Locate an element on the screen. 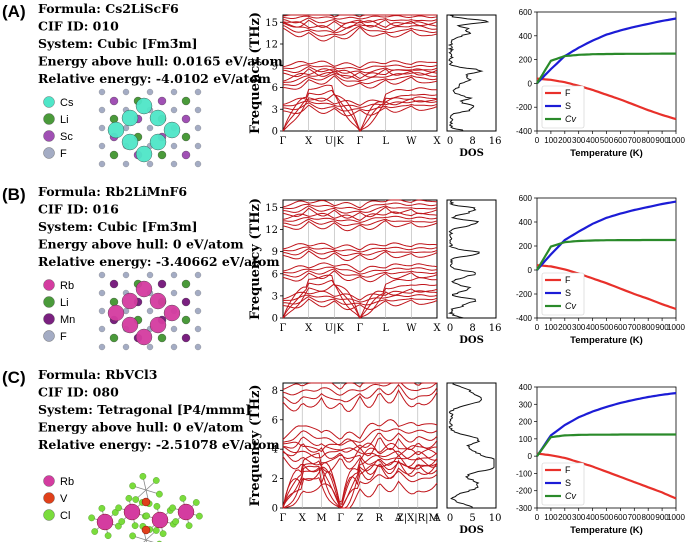 Image resolution: width=685 pixels, height=542 pixels. band-line-optical-low is located at coordinates (360, 304).